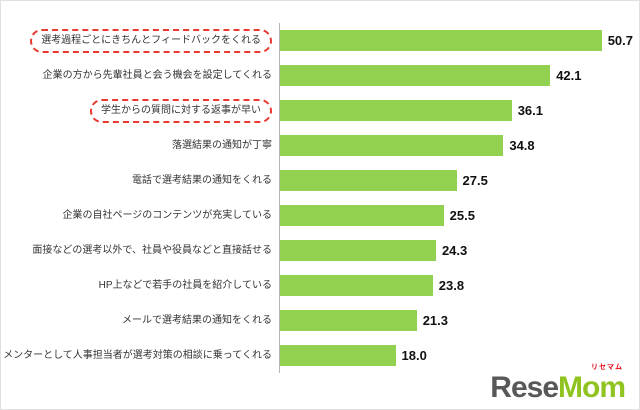  I want to click on chart-row: 落選結果の通知が丁寧 34.8, so click(320, 145).